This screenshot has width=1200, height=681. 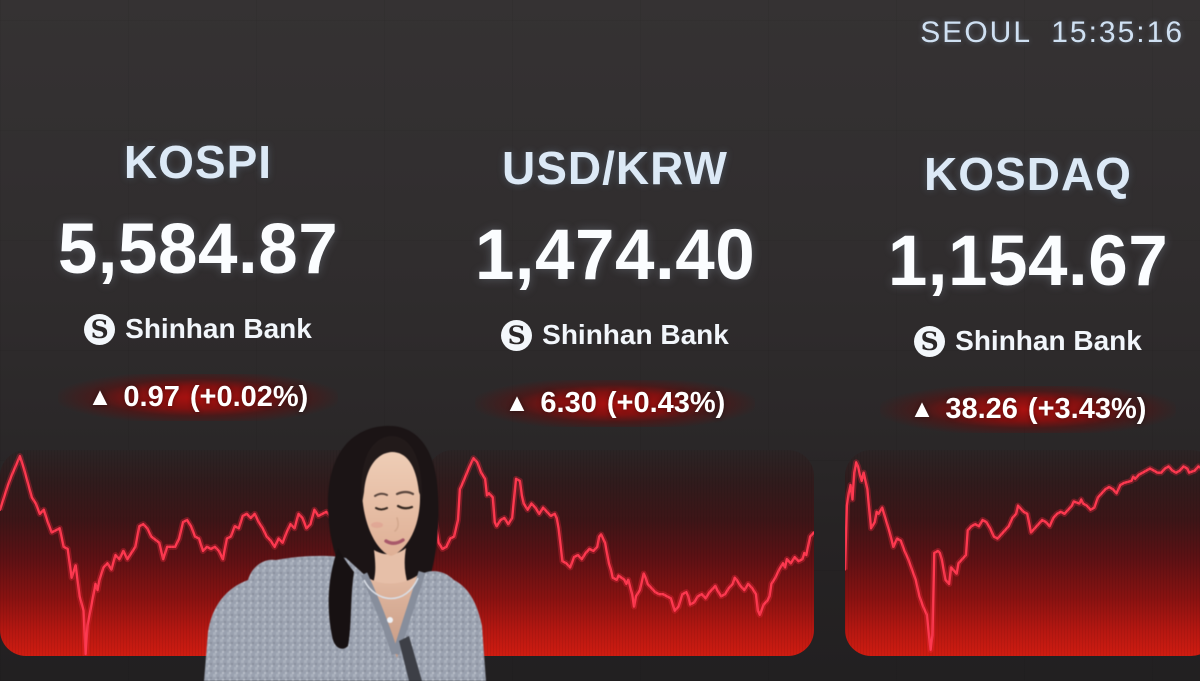 I want to click on change-badge: ▲ 6.30 (+0.43%), so click(x=615, y=404).